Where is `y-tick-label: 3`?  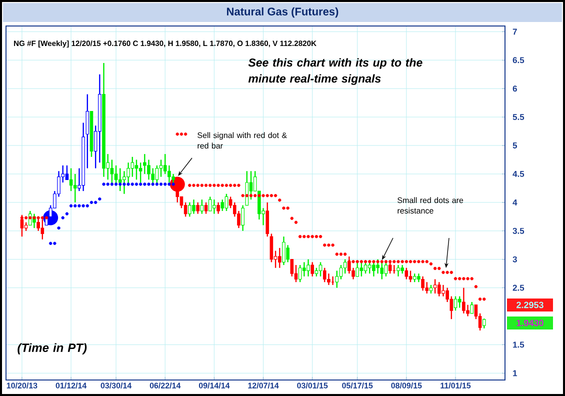
y-tick-label: 3 is located at coordinates (514, 259).